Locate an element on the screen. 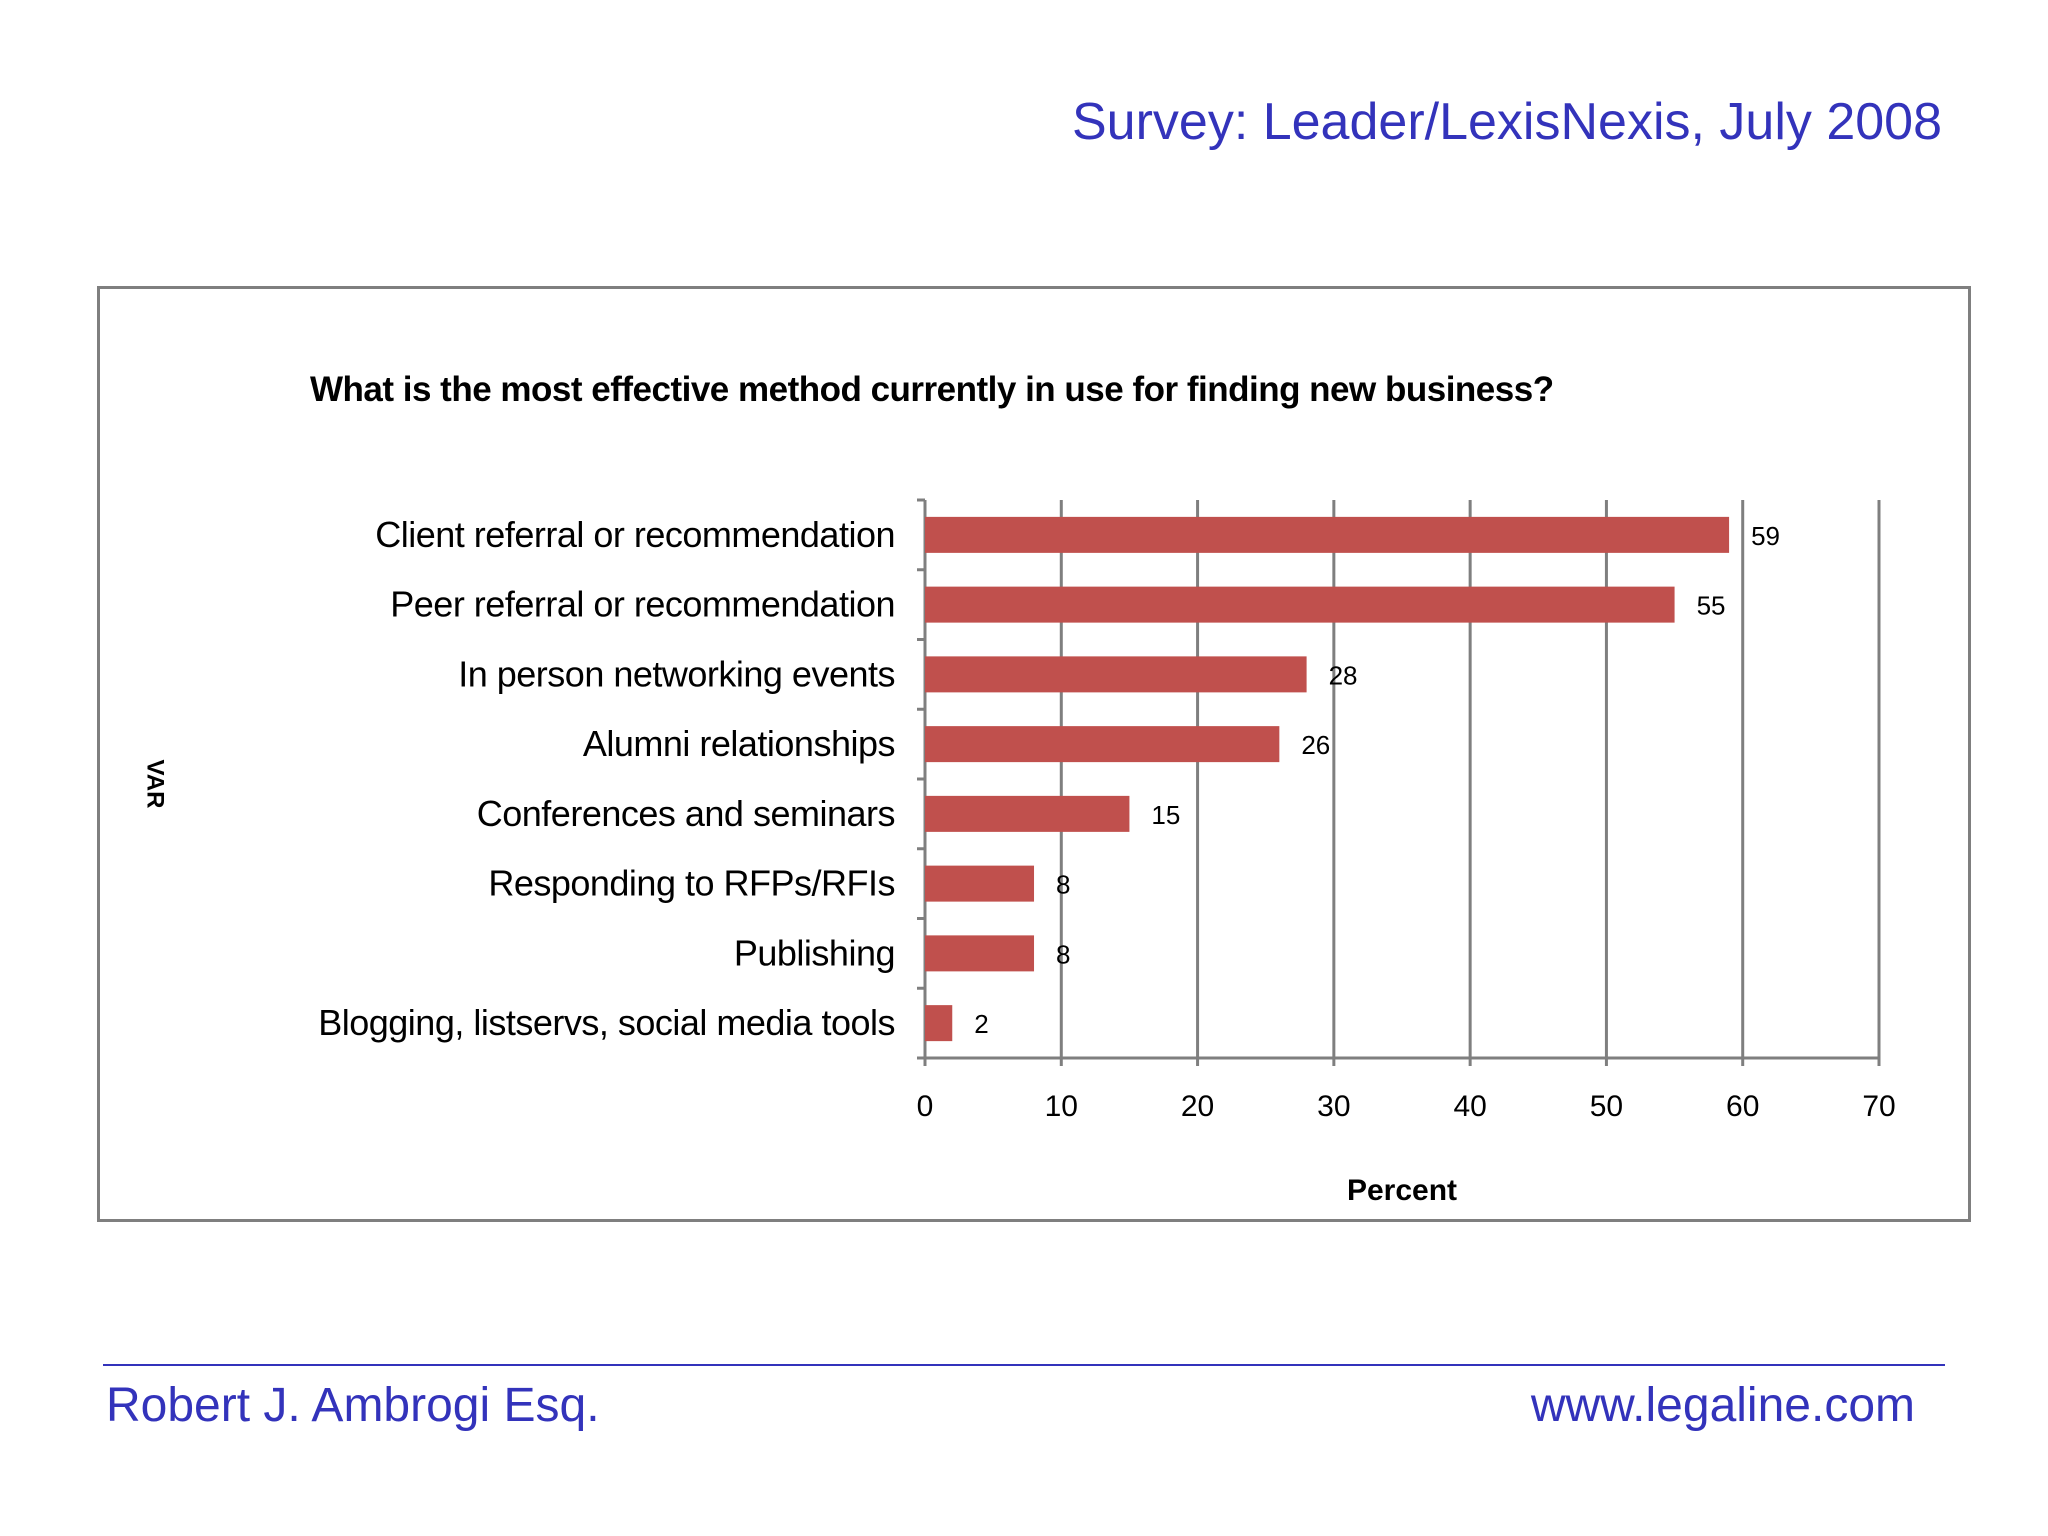 This screenshot has width=2048, height=1536. x-axis-title: Percent is located at coordinates (1402, 1190).